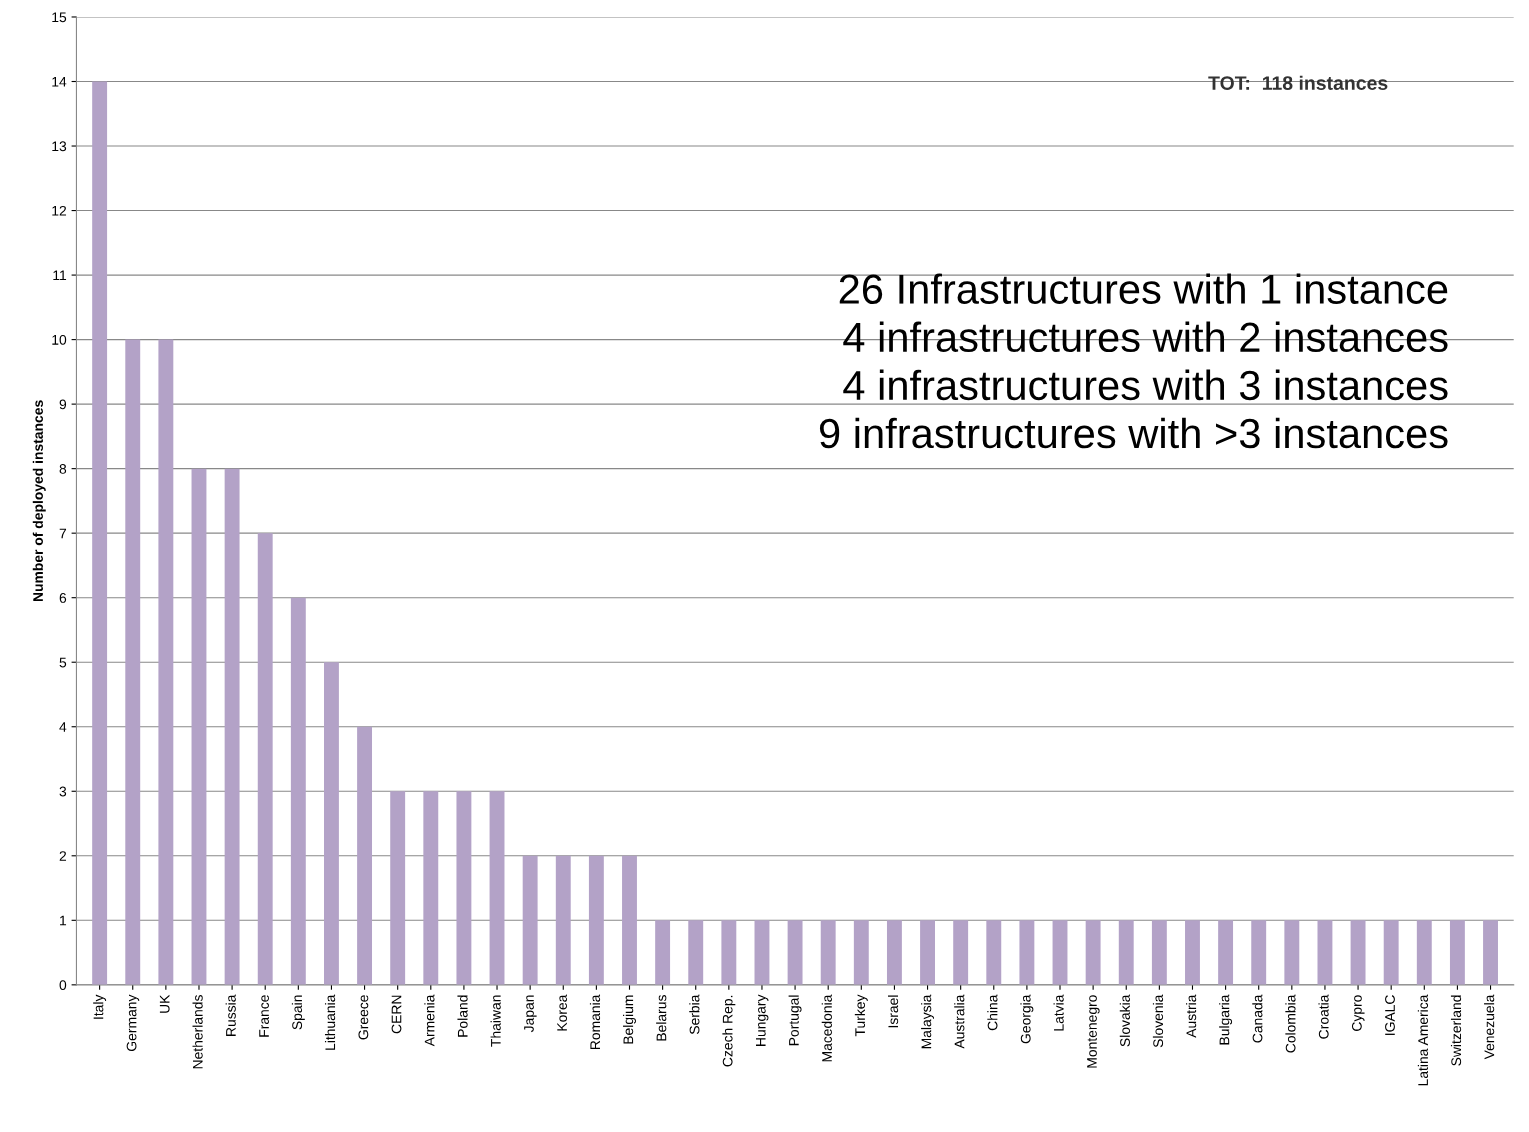 The image size is (1529, 1132). What do you see at coordinates (762, 1020) in the screenshot?
I see `x-tick-label: Hungary` at bounding box center [762, 1020].